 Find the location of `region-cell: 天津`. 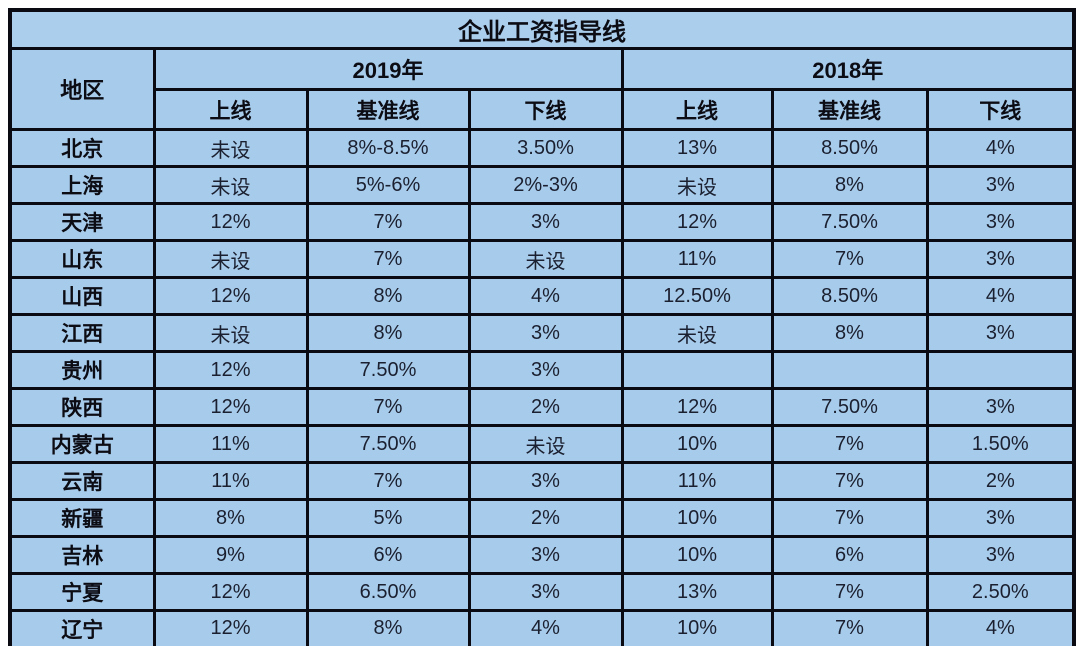

region-cell: 天津 is located at coordinates (82, 222).